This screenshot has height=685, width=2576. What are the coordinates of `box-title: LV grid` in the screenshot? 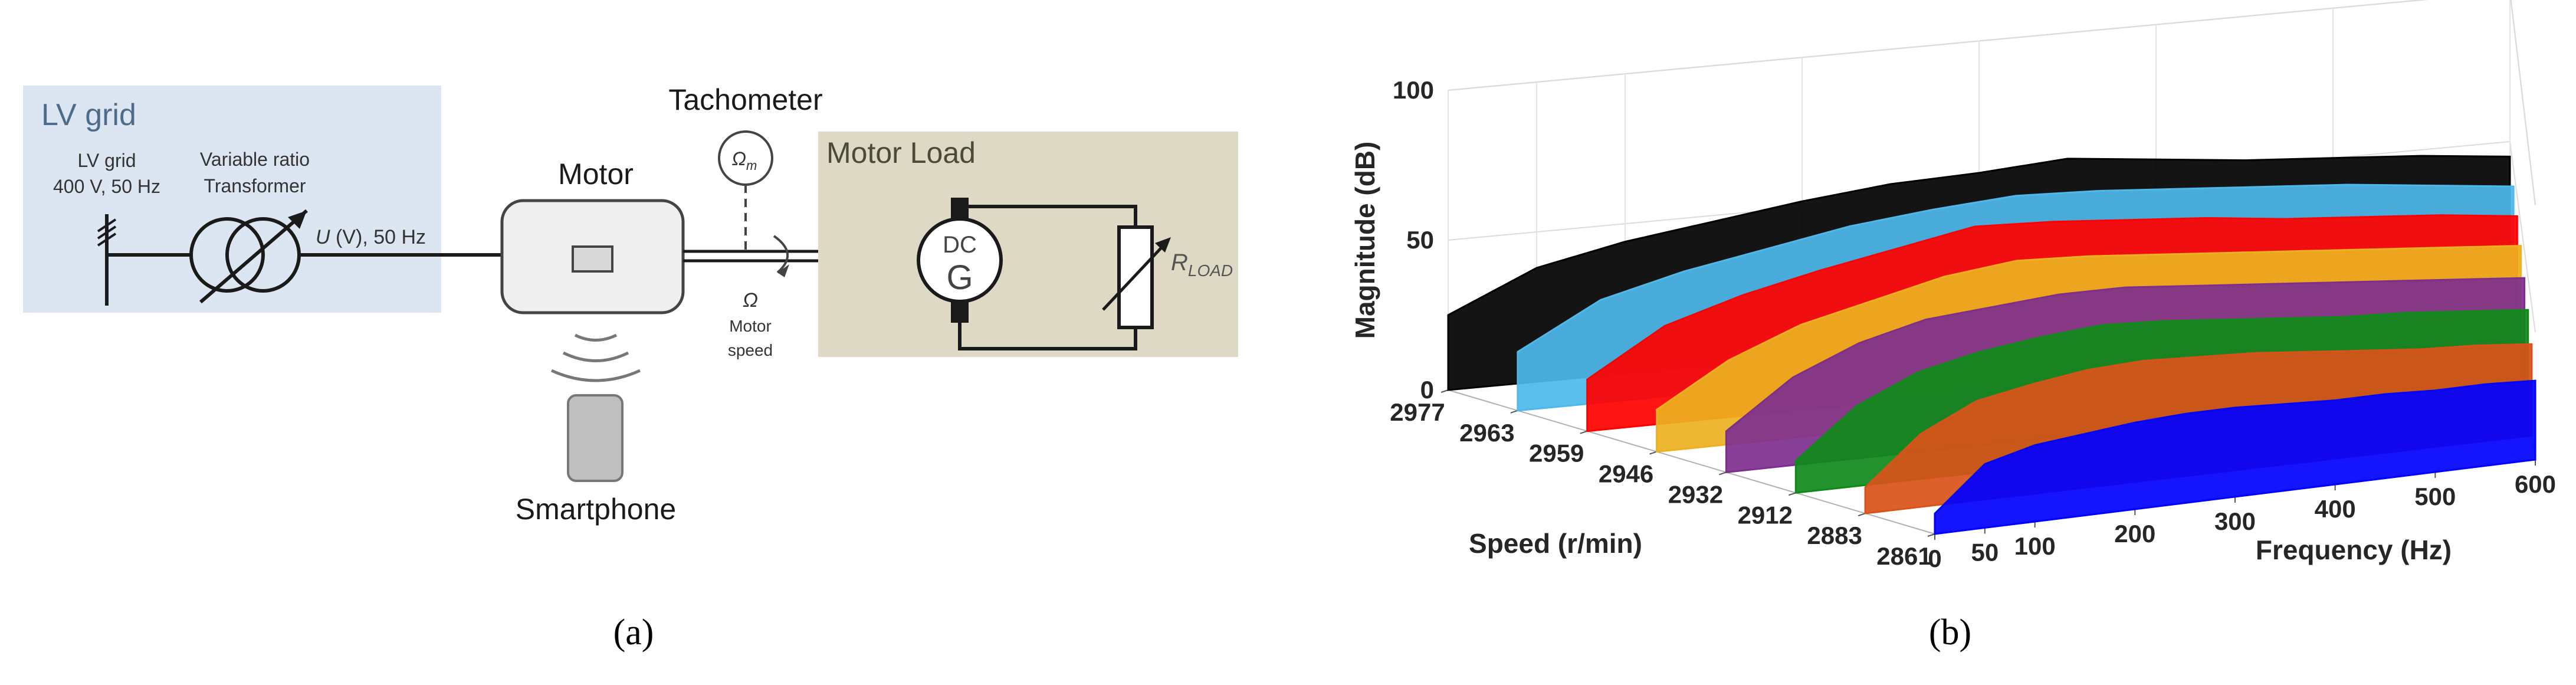 It's located at (88, 115).